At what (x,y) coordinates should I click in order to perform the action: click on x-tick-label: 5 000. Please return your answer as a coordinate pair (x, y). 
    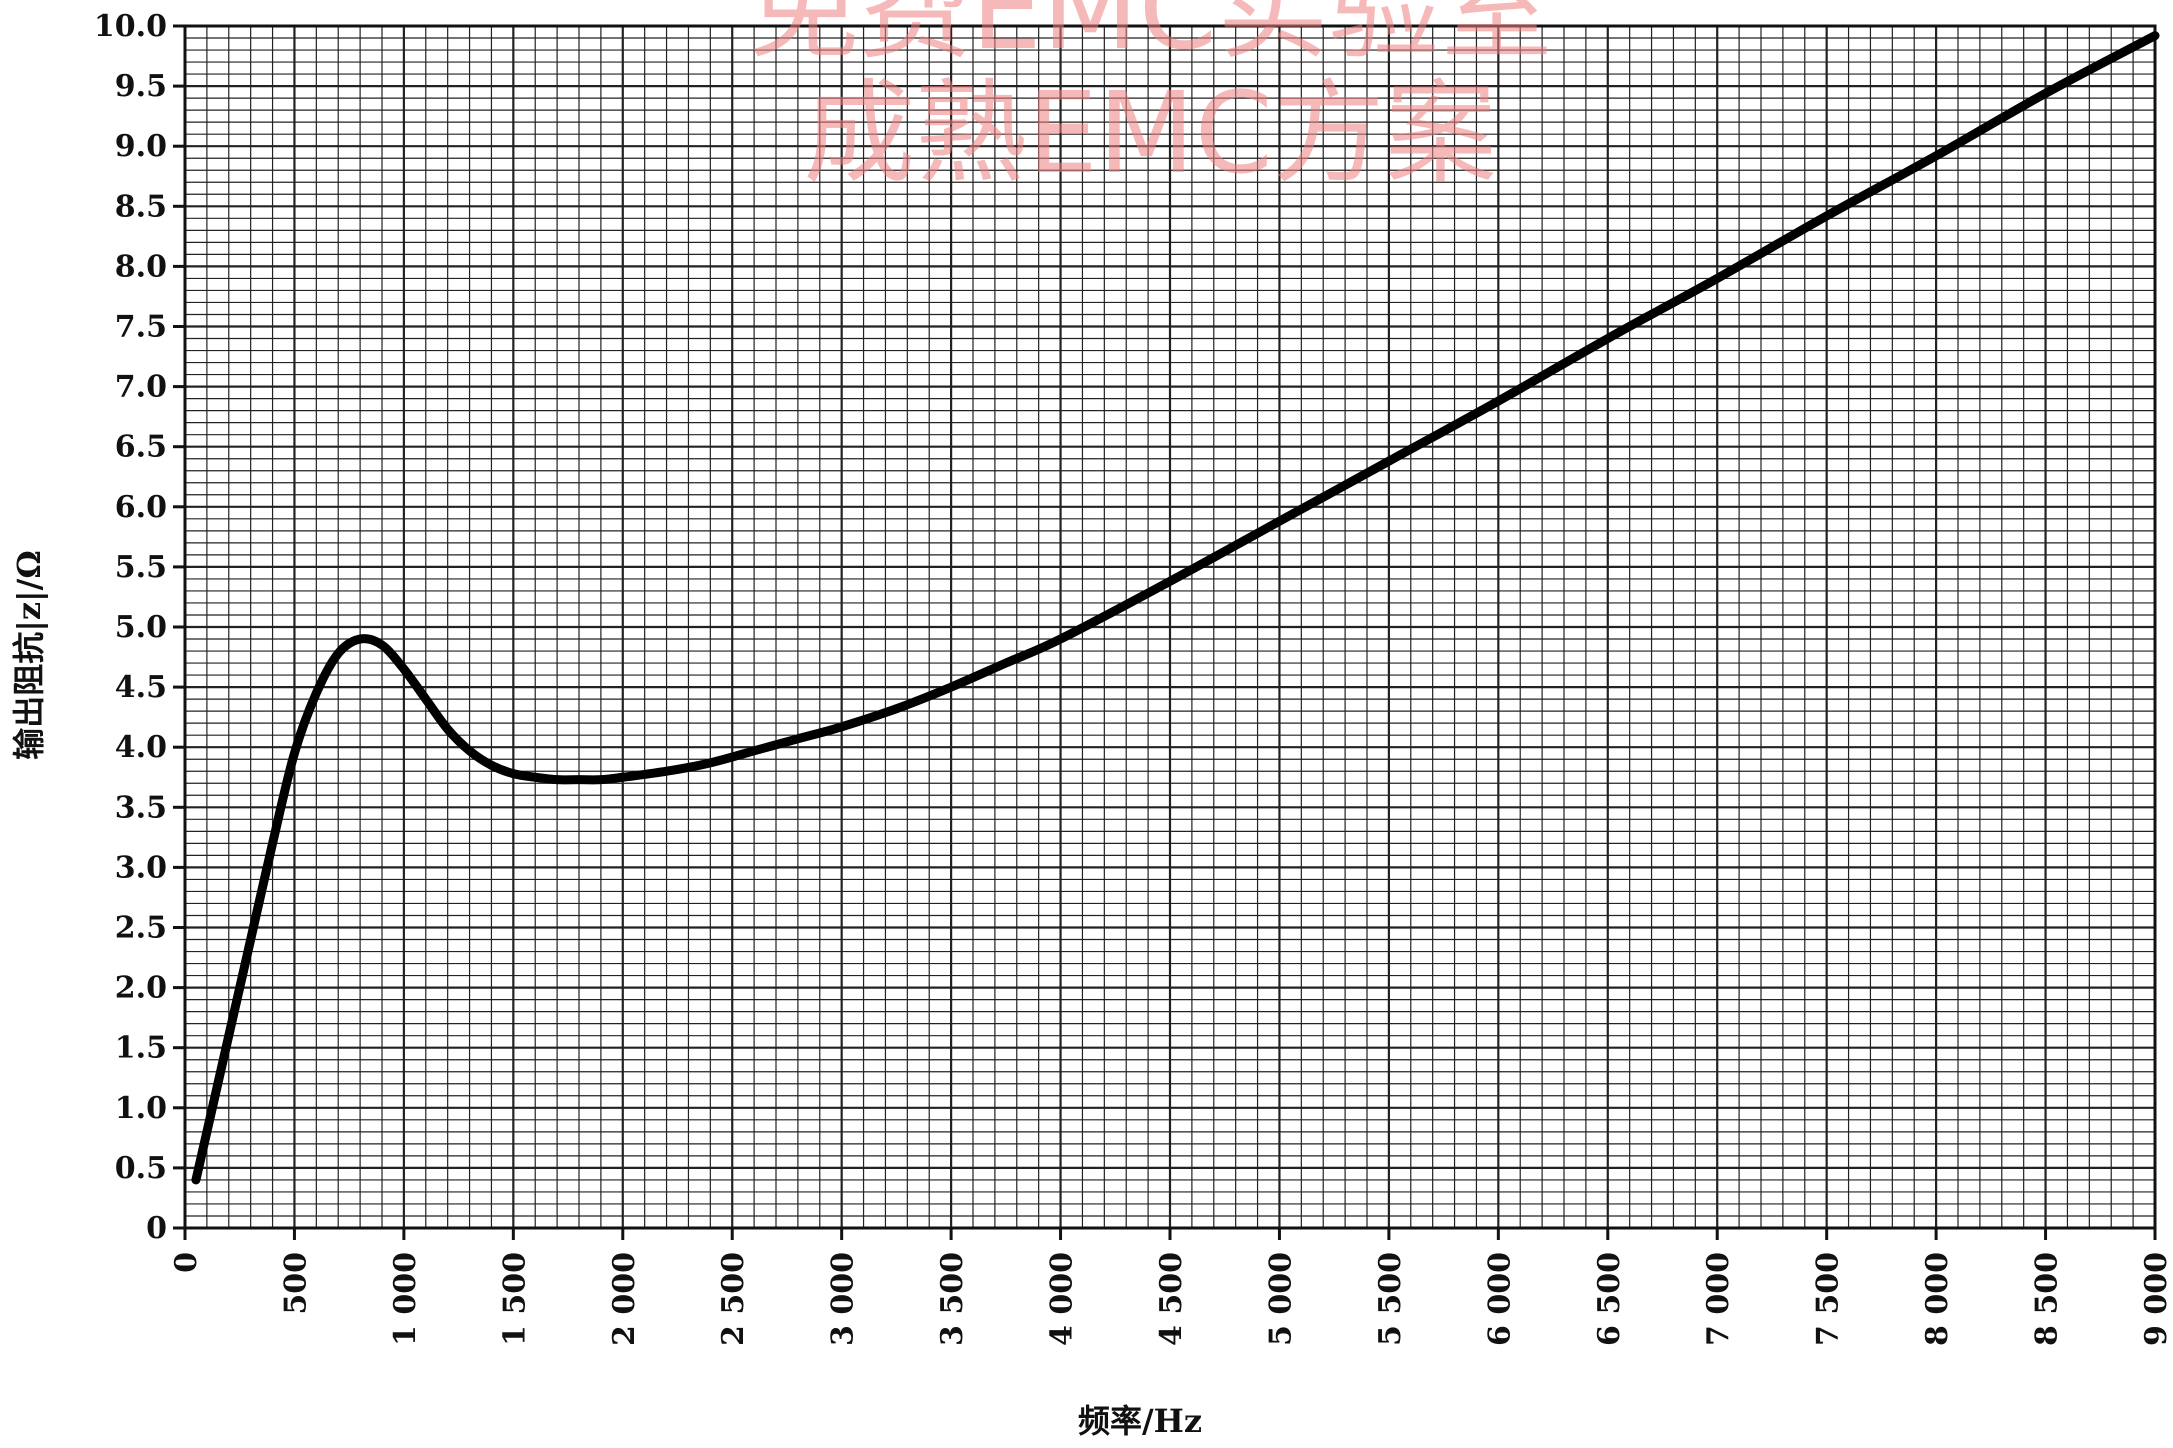
    Looking at the image, I should click on (1280, 1299).